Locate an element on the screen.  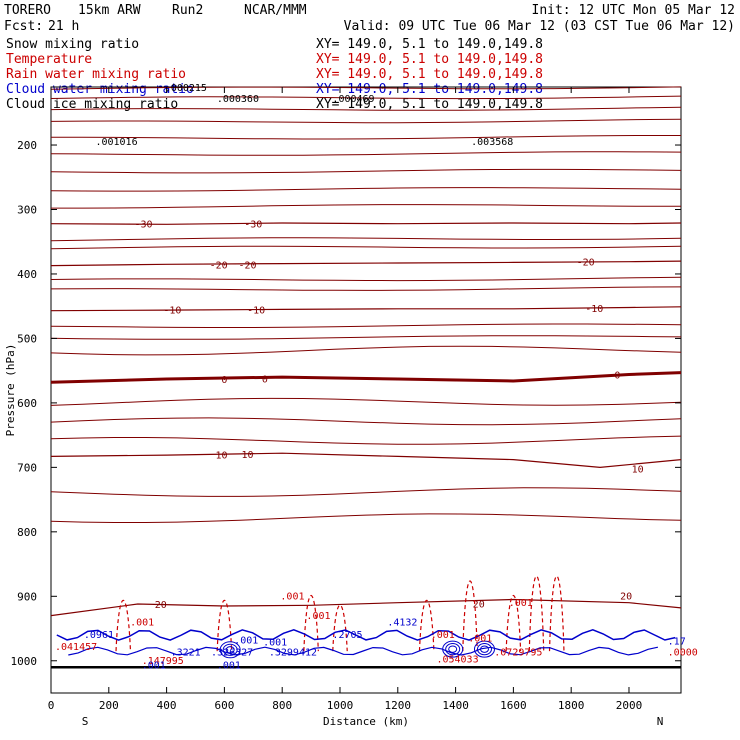
x-tick-label: 1600 is located at coordinates (513, 705).